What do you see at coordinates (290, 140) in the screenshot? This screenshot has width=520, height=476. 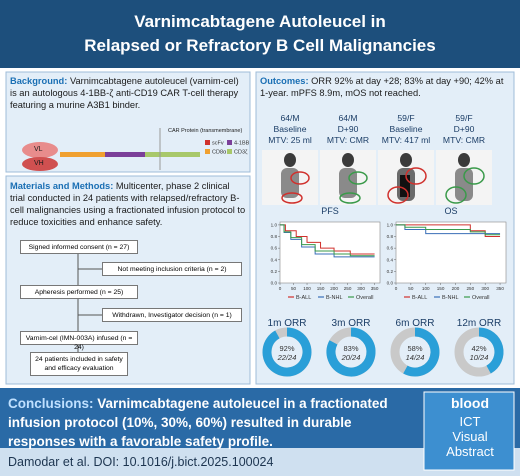 I see `scan-label: MTV: 25 ml` at bounding box center [290, 140].